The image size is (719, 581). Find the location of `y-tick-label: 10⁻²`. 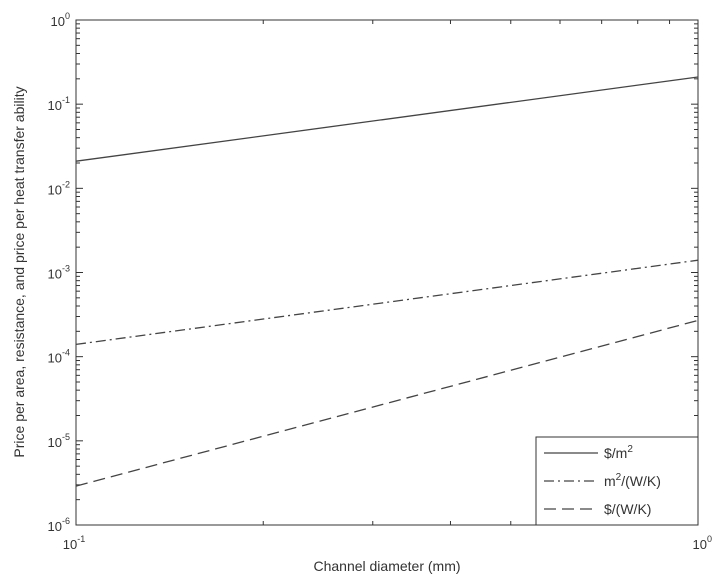

y-tick-label: 10⁻² is located at coordinates (59, 188).